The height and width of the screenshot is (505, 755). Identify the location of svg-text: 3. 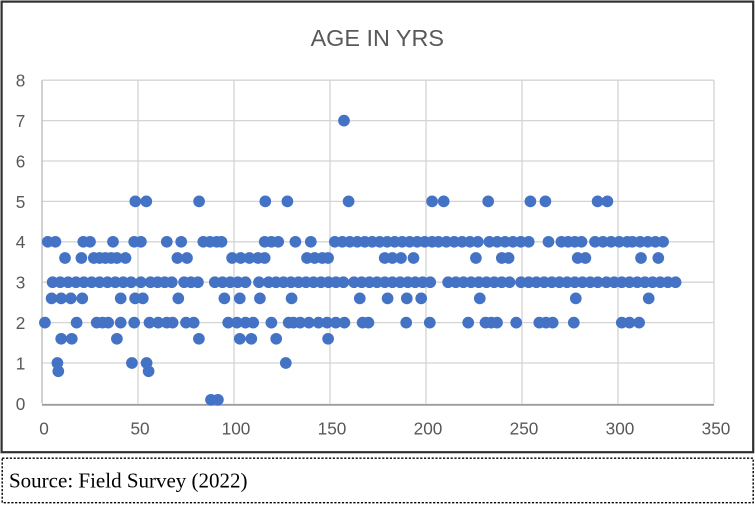
(21, 283).